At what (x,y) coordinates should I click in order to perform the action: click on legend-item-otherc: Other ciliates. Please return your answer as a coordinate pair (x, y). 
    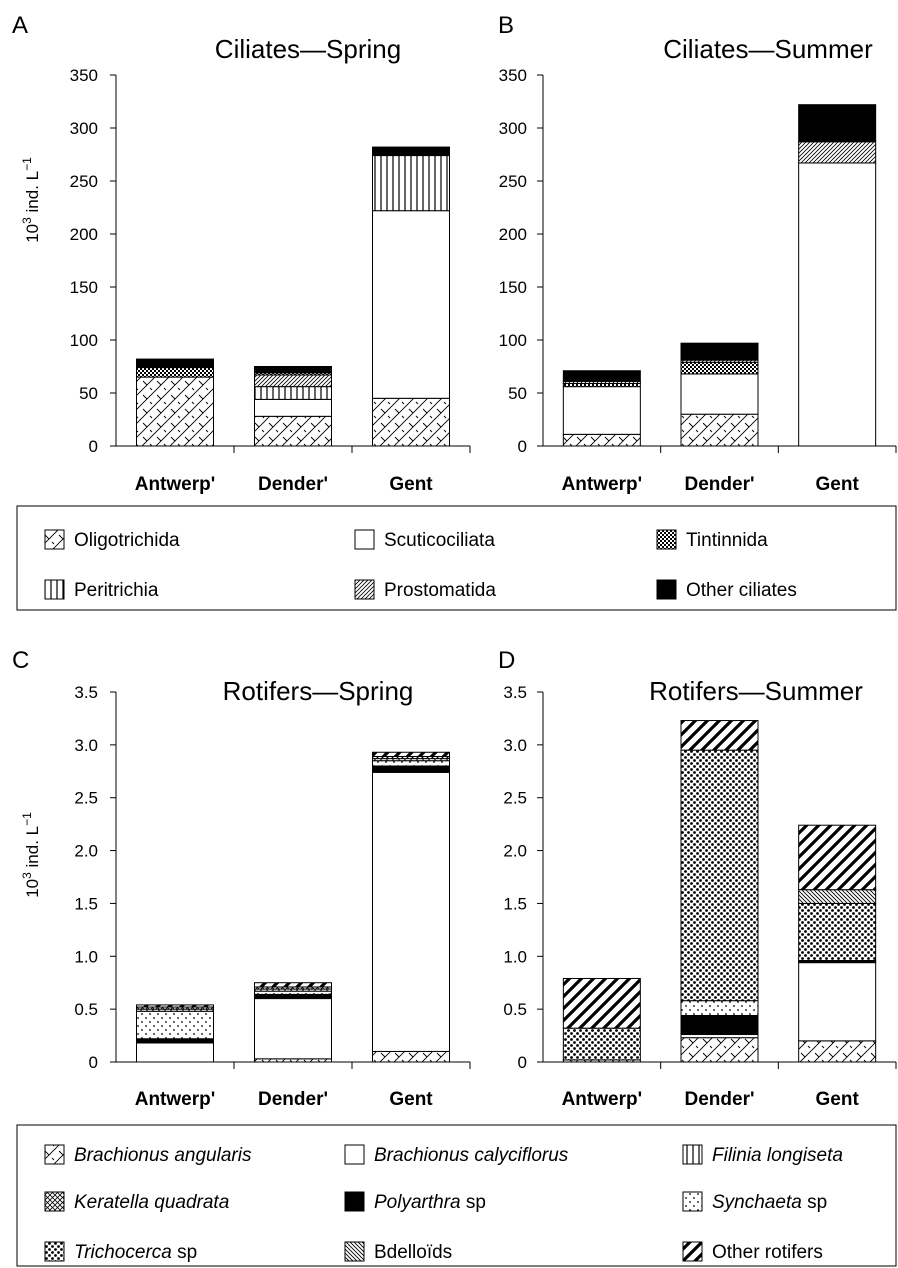
    Looking at the image, I should click on (726, 590).